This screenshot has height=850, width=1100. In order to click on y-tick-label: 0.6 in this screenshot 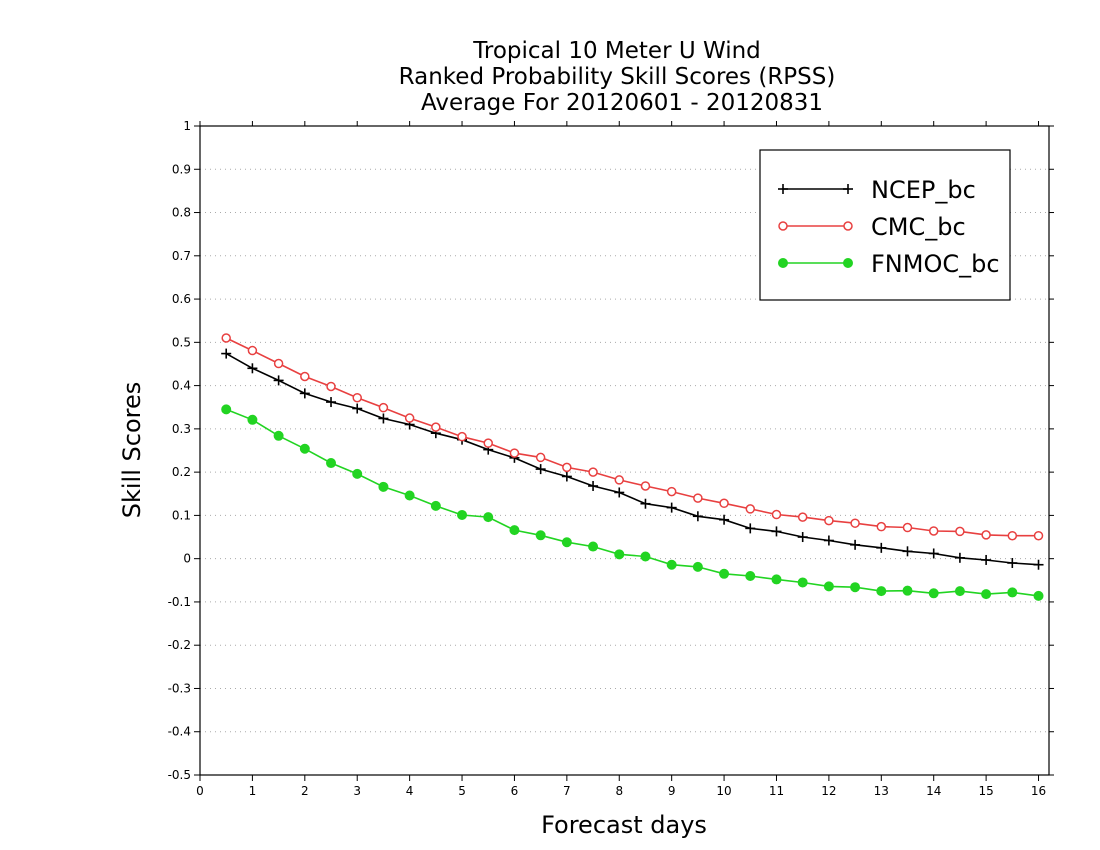, I will do `click(181, 299)`.